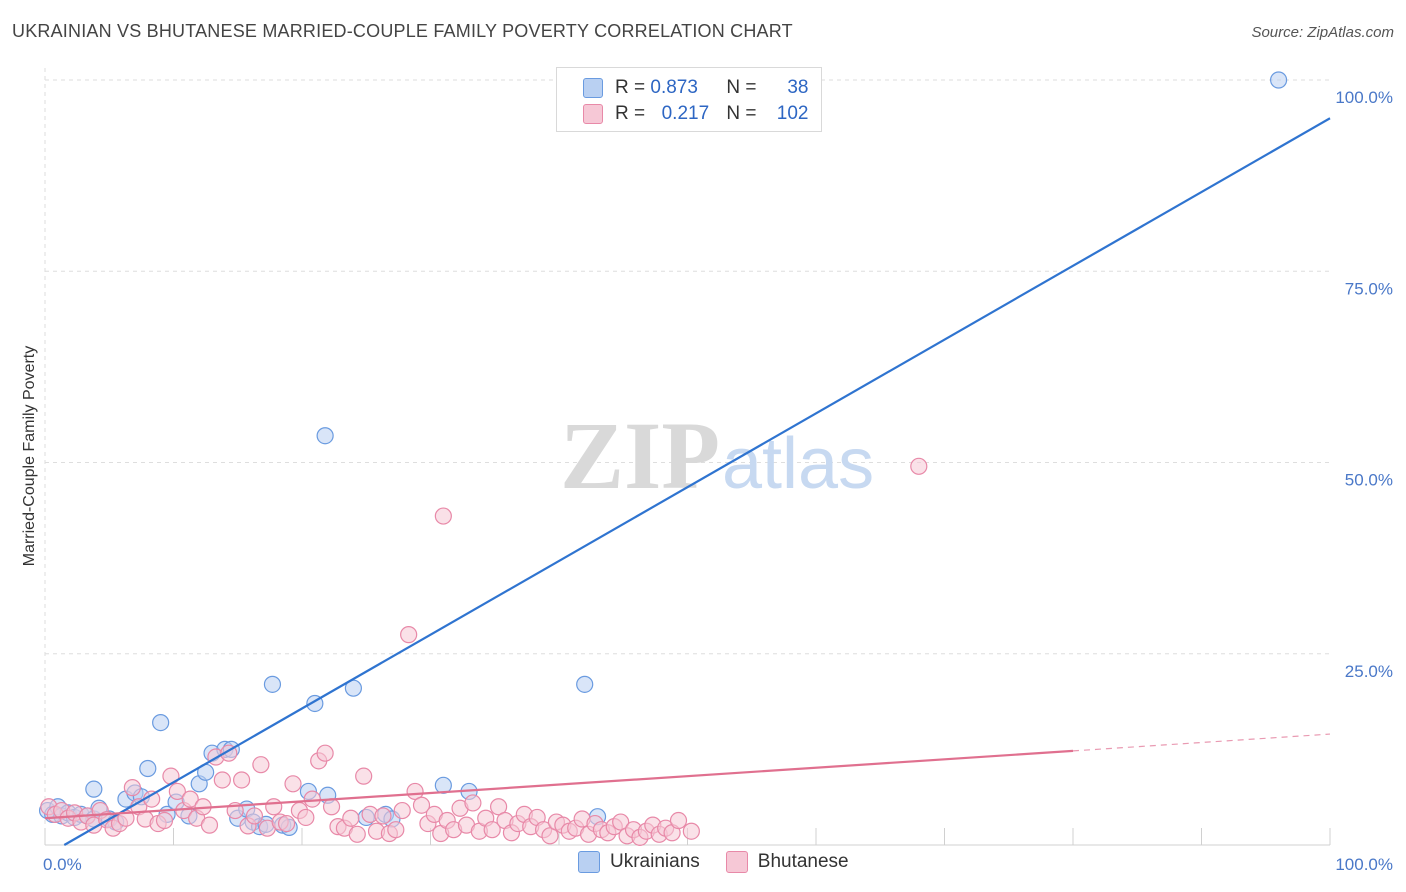  What do you see at coordinates (685, 113) in the screenshot?
I see `r-value: 0.217` at bounding box center [685, 113].